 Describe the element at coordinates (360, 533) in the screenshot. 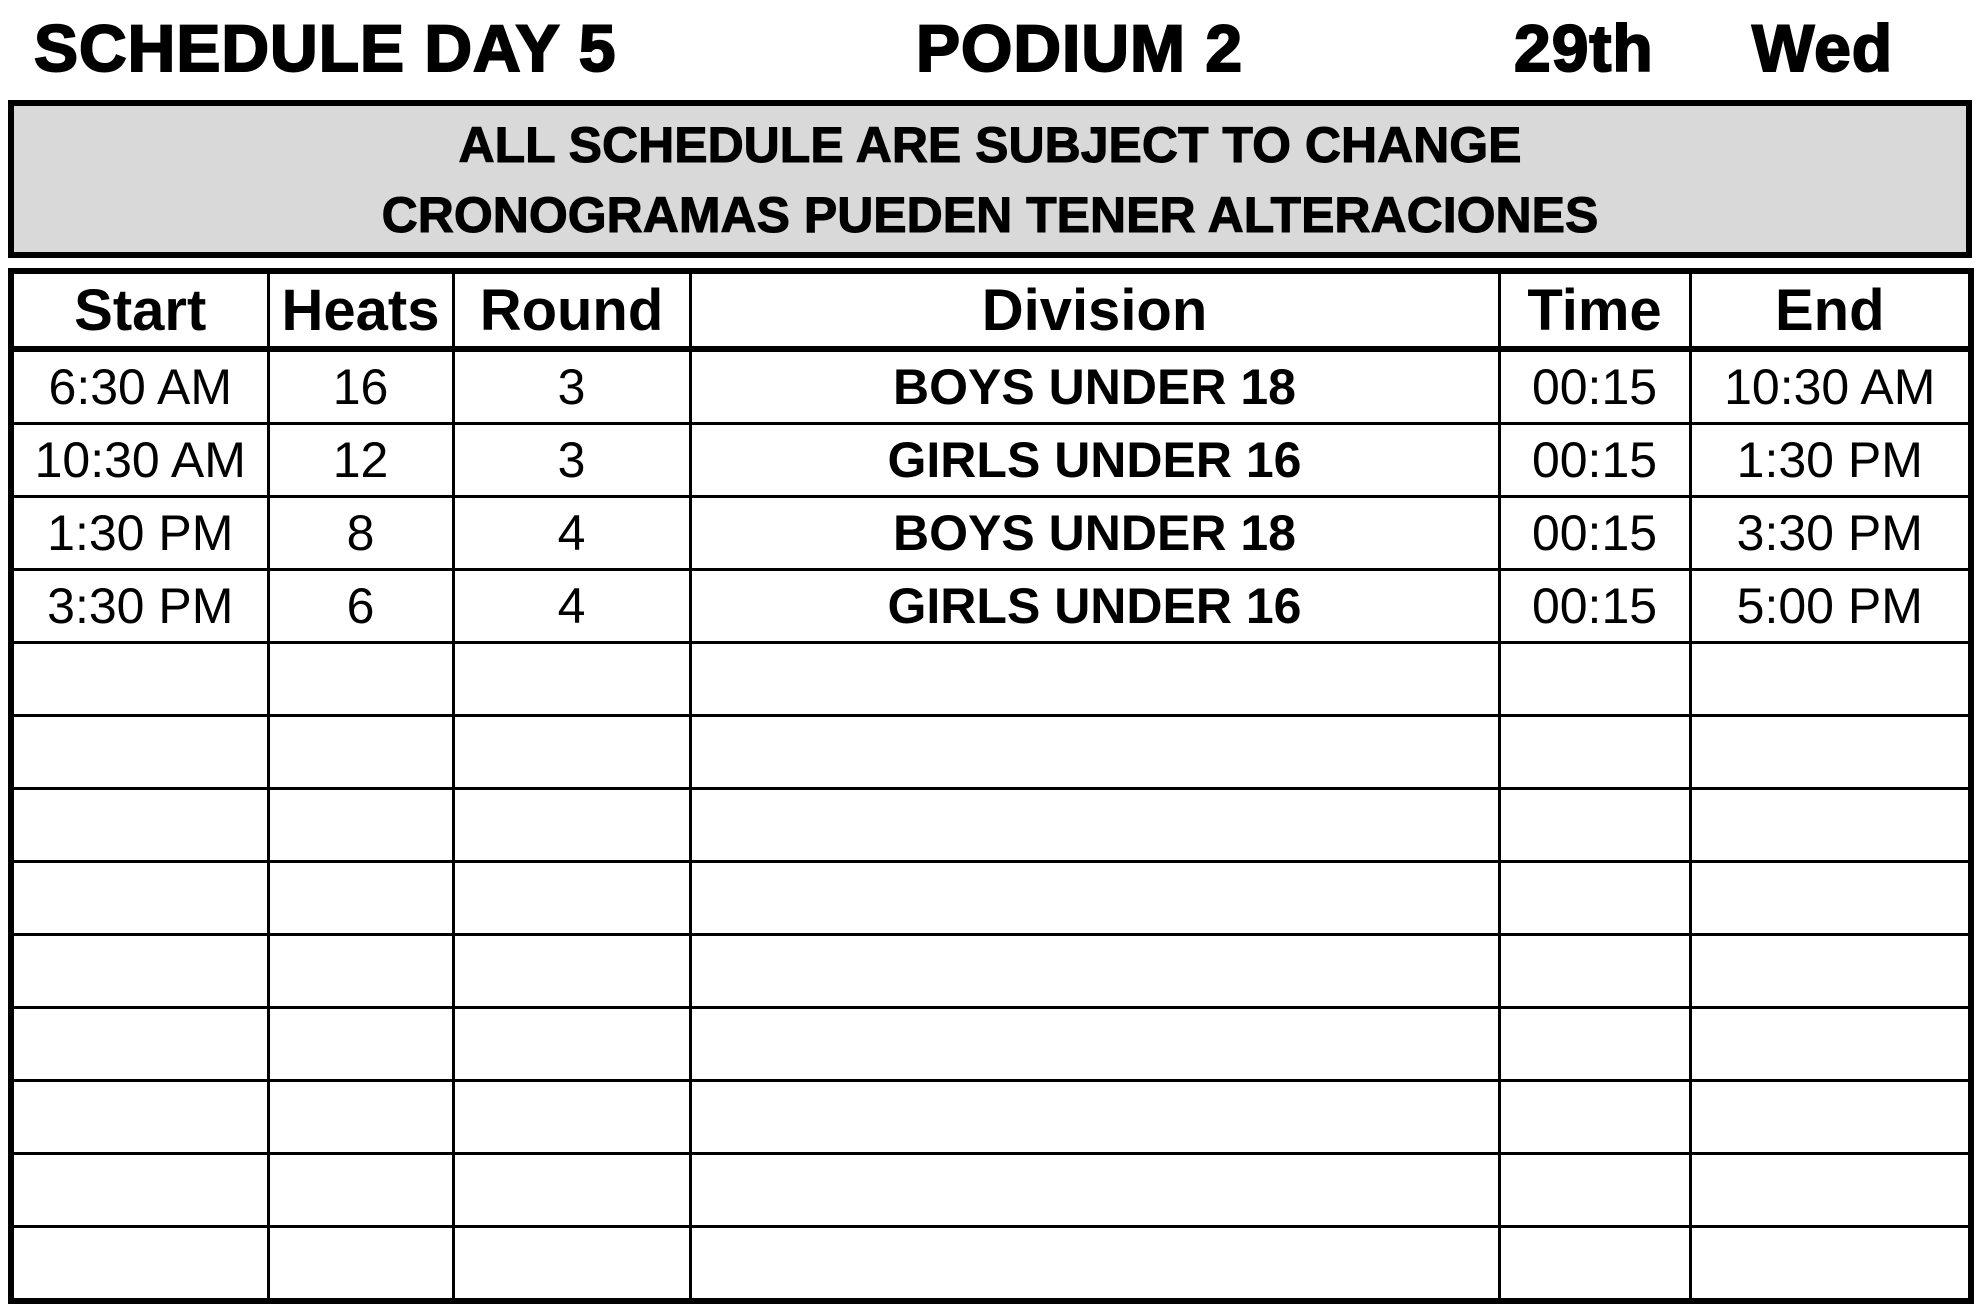

I see `cell-heats: 8` at that location.